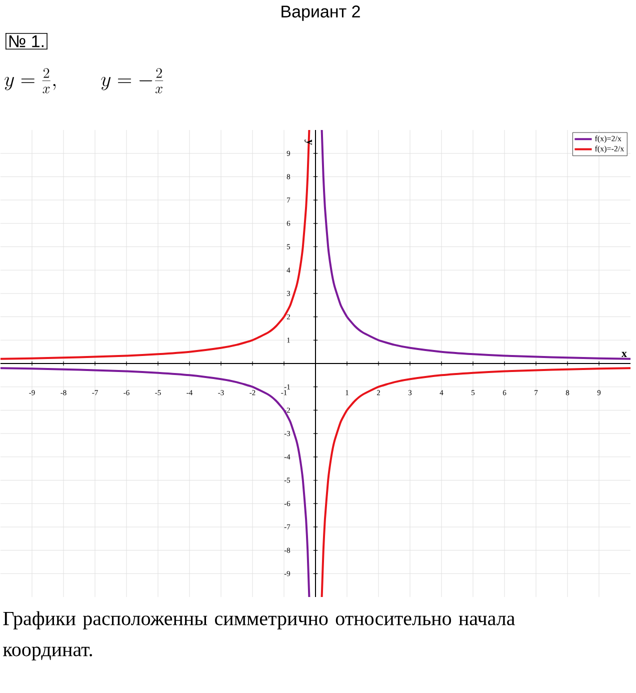 The height and width of the screenshot is (693, 636). Describe the element at coordinates (84, 81) in the screenshot. I see `text: $y=\frac{2}{x},\qquad y=-\frac{2}{x}$` at that location.